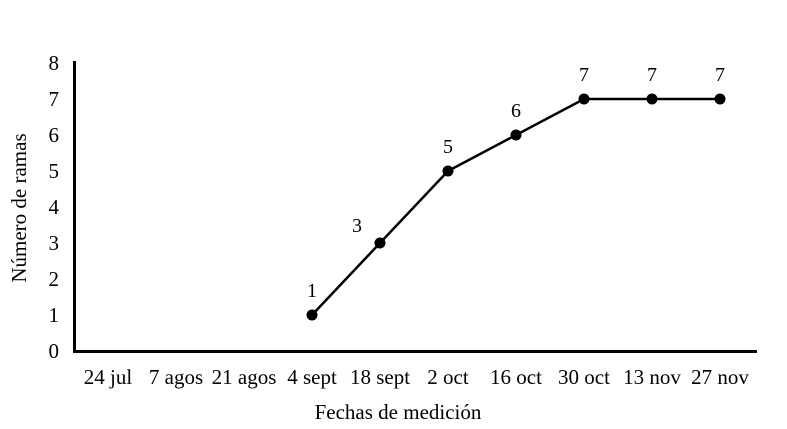 The height and width of the screenshot is (429, 787). I want to click on y-tick-label: 4, so click(54, 207).